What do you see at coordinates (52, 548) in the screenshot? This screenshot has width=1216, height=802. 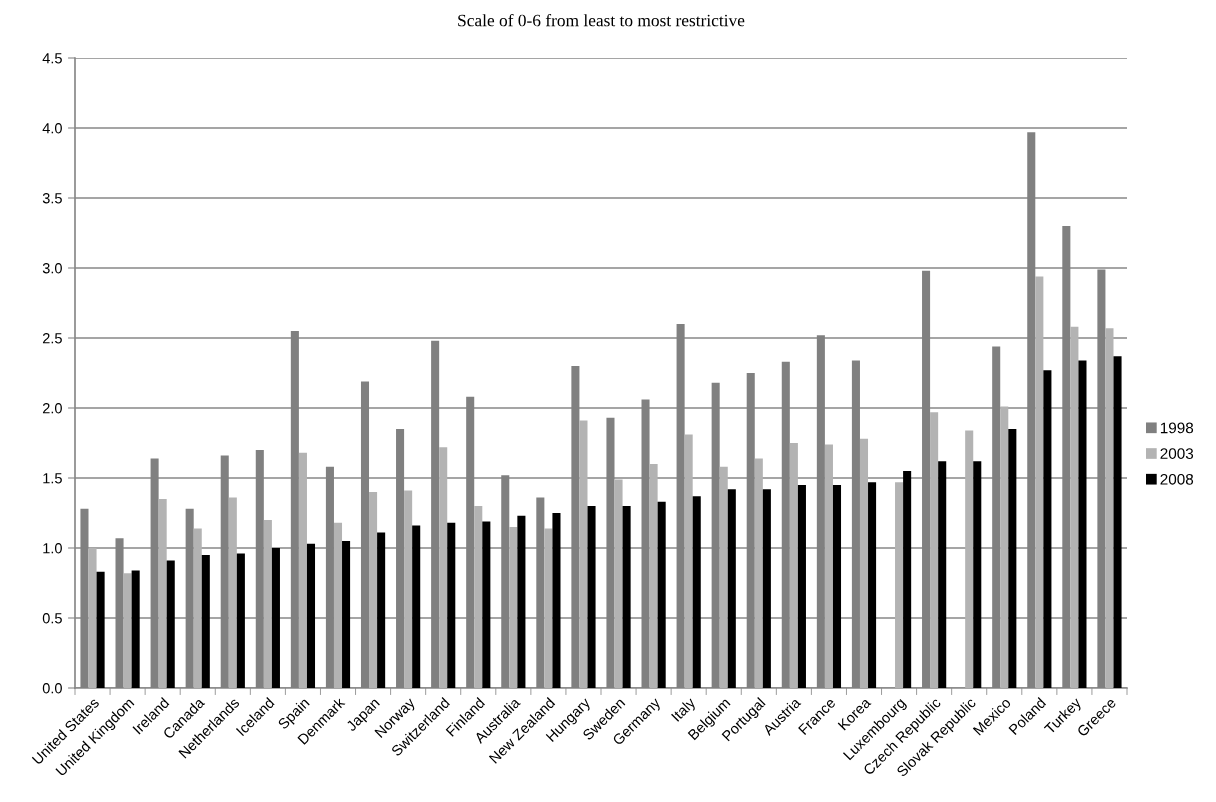 I see `y-tick-label: 1.0` at bounding box center [52, 548].